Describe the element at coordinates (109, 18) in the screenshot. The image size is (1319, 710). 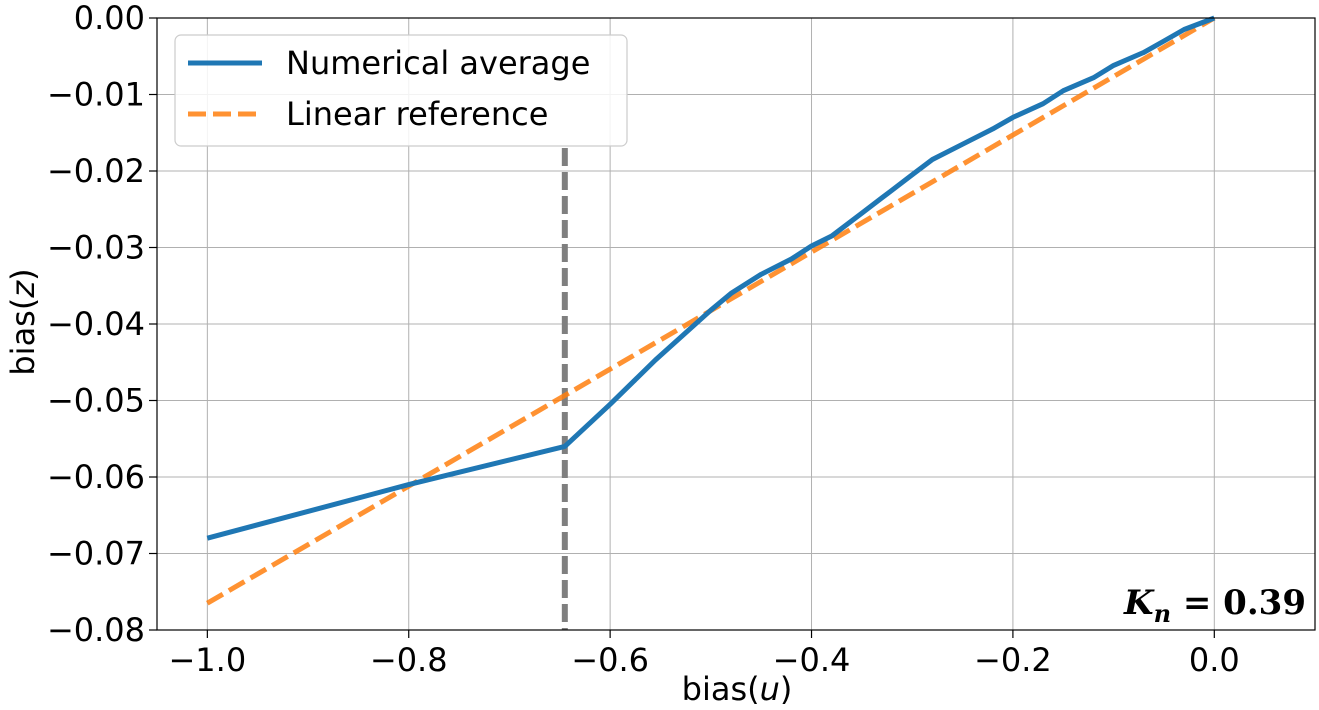
I see `y-tick-label: 0.00` at that location.